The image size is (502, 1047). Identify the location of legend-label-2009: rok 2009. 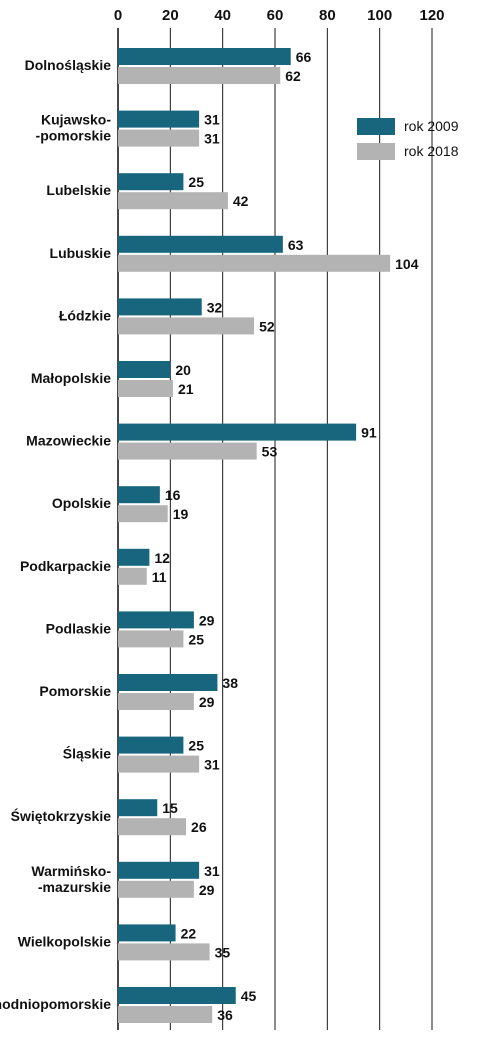
(431, 126).